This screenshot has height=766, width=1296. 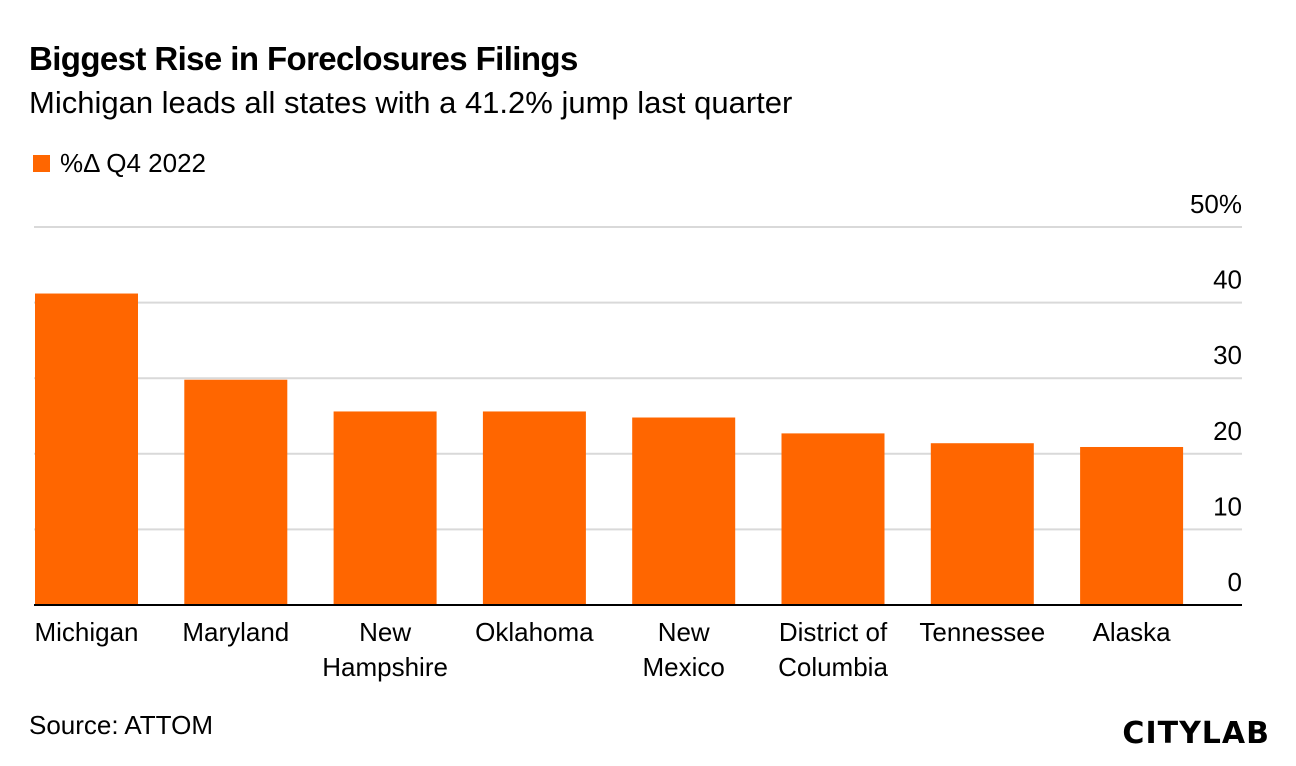 I want to click on x-tick-label: Columbia, so click(x=833, y=667).